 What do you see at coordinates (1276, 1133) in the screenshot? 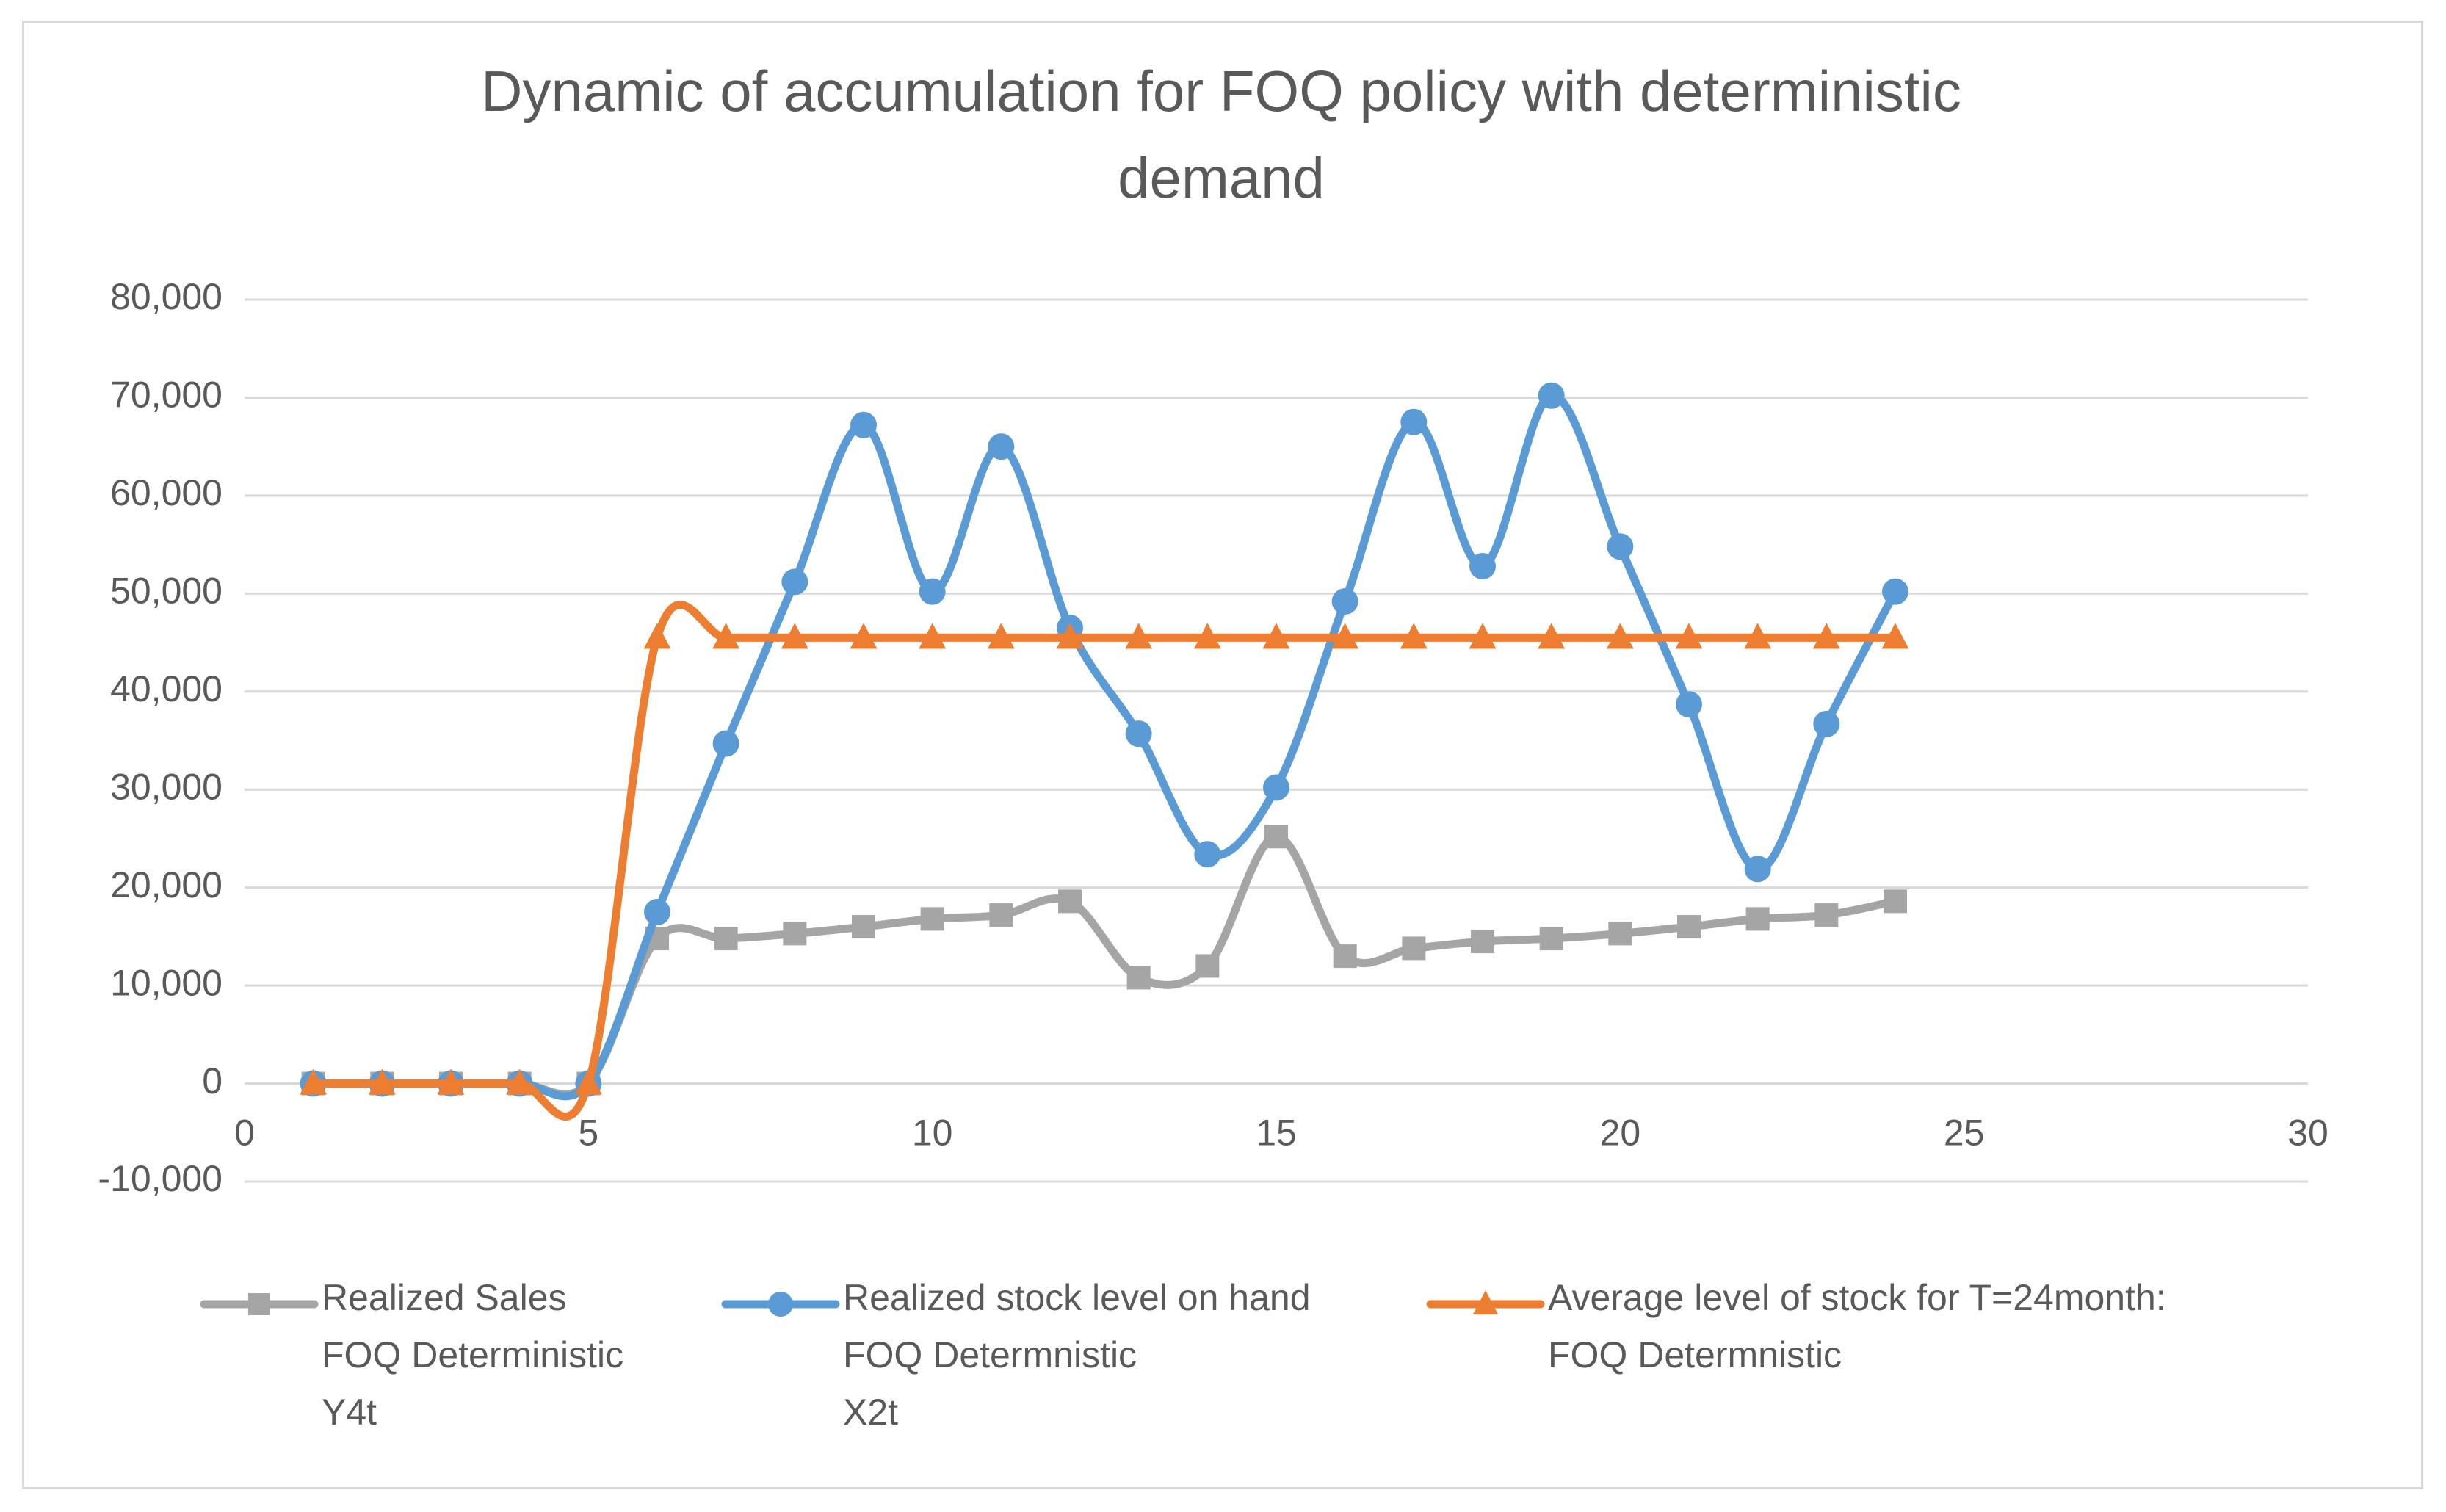
I see `x-tick-label-3: 15` at bounding box center [1276, 1133].